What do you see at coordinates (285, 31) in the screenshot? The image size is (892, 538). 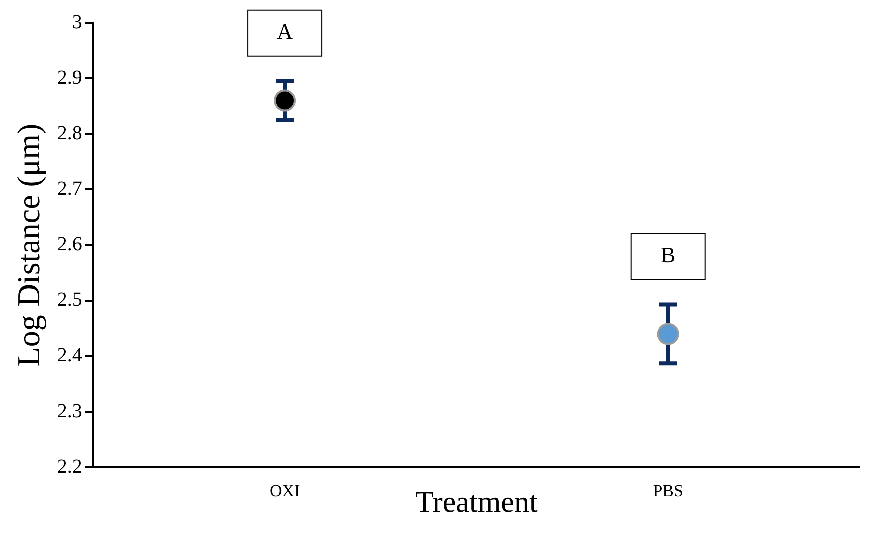 I see `annotation: A` at bounding box center [285, 31].